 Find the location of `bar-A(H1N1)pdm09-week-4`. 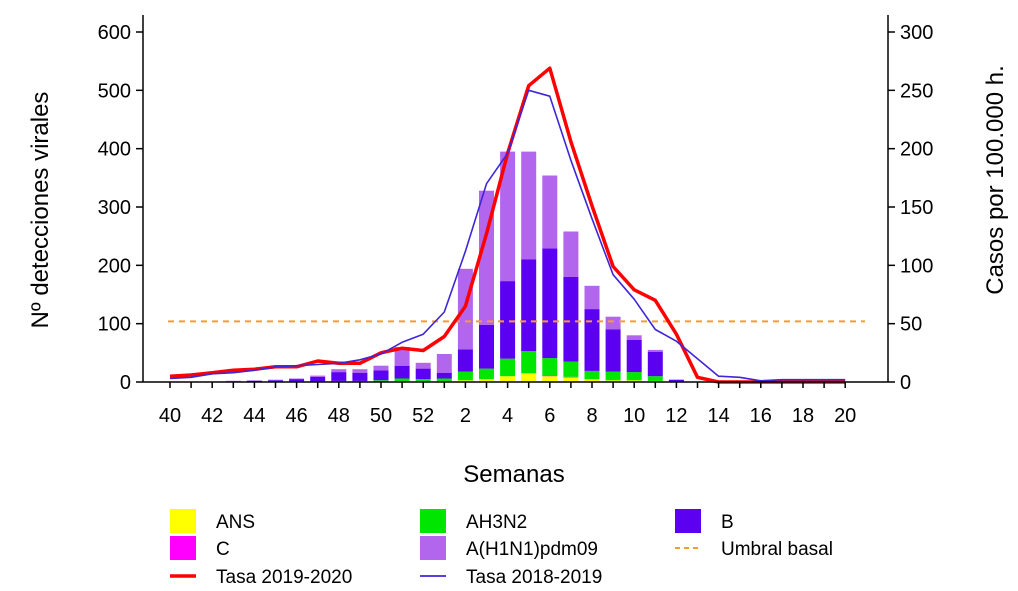

bar-A(H1N1)pdm09-week-4 is located at coordinates (508, 216).